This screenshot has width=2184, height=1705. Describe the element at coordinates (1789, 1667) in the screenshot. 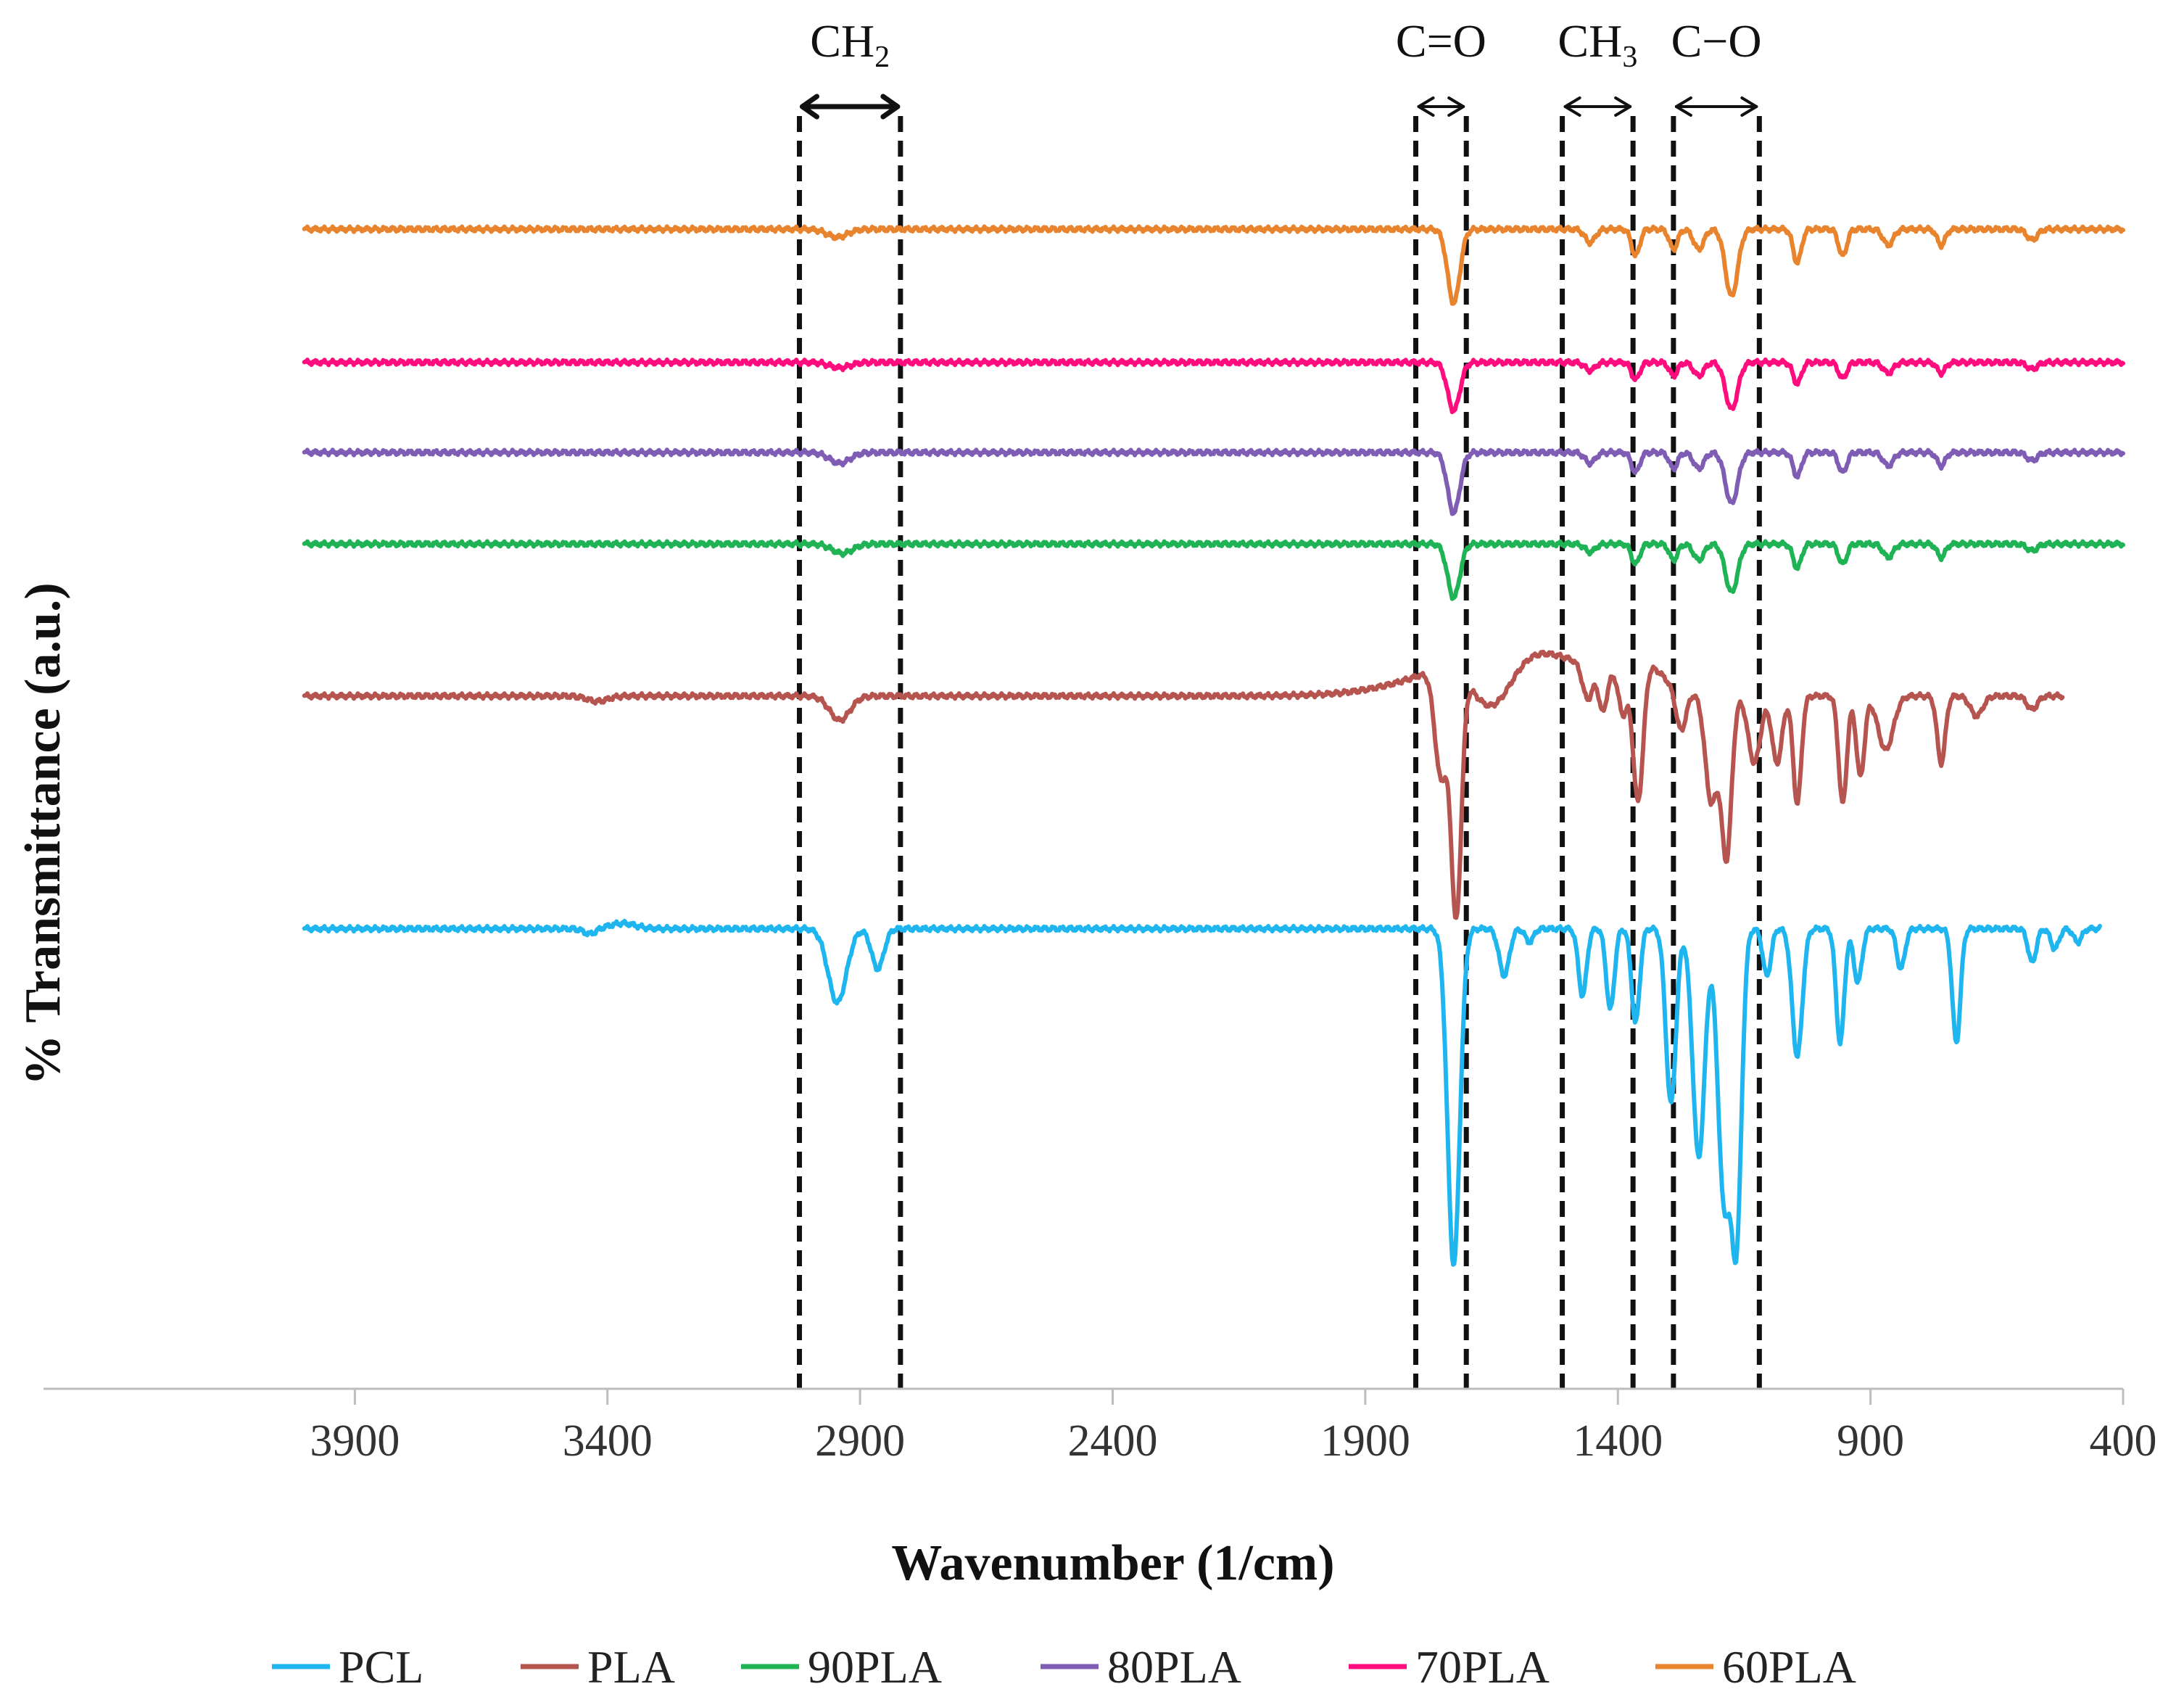

I see `legend-label: 60PLA` at that location.